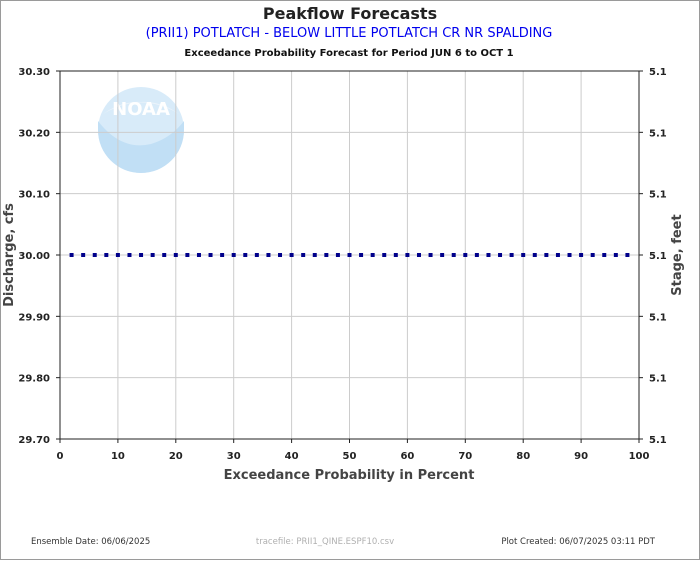  What do you see at coordinates (581, 456) in the screenshot?
I see `x-tick-label: 90` at bounding box center [581, 456].